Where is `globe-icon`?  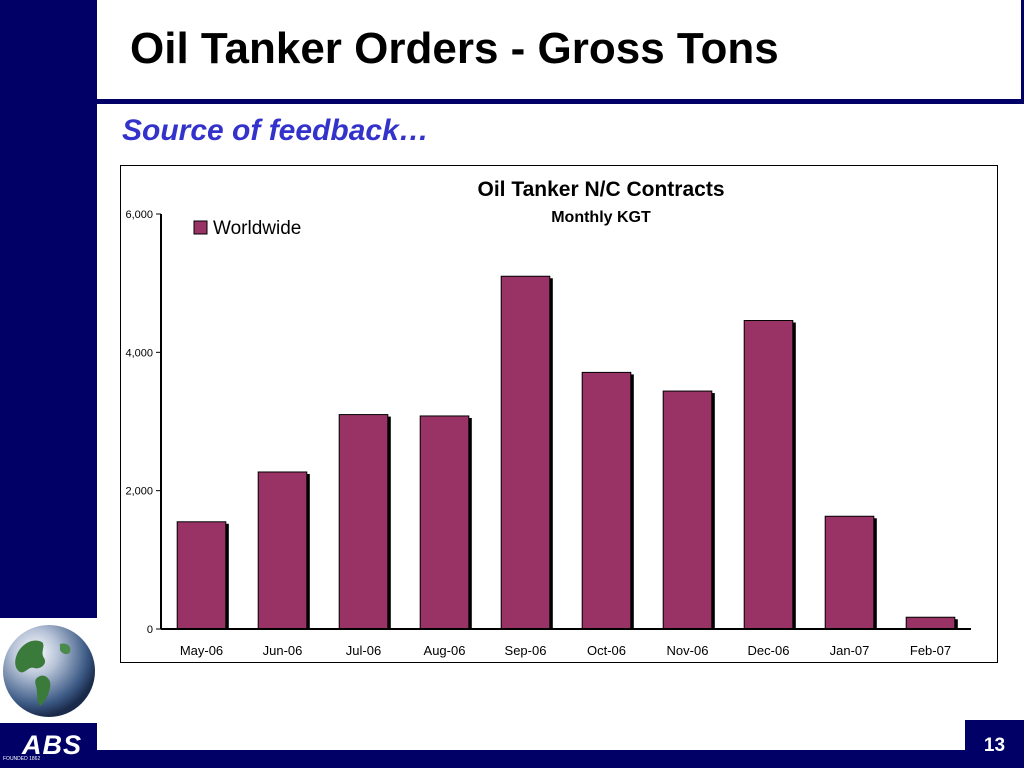
globe-icon is located at coordinates (49, 671).